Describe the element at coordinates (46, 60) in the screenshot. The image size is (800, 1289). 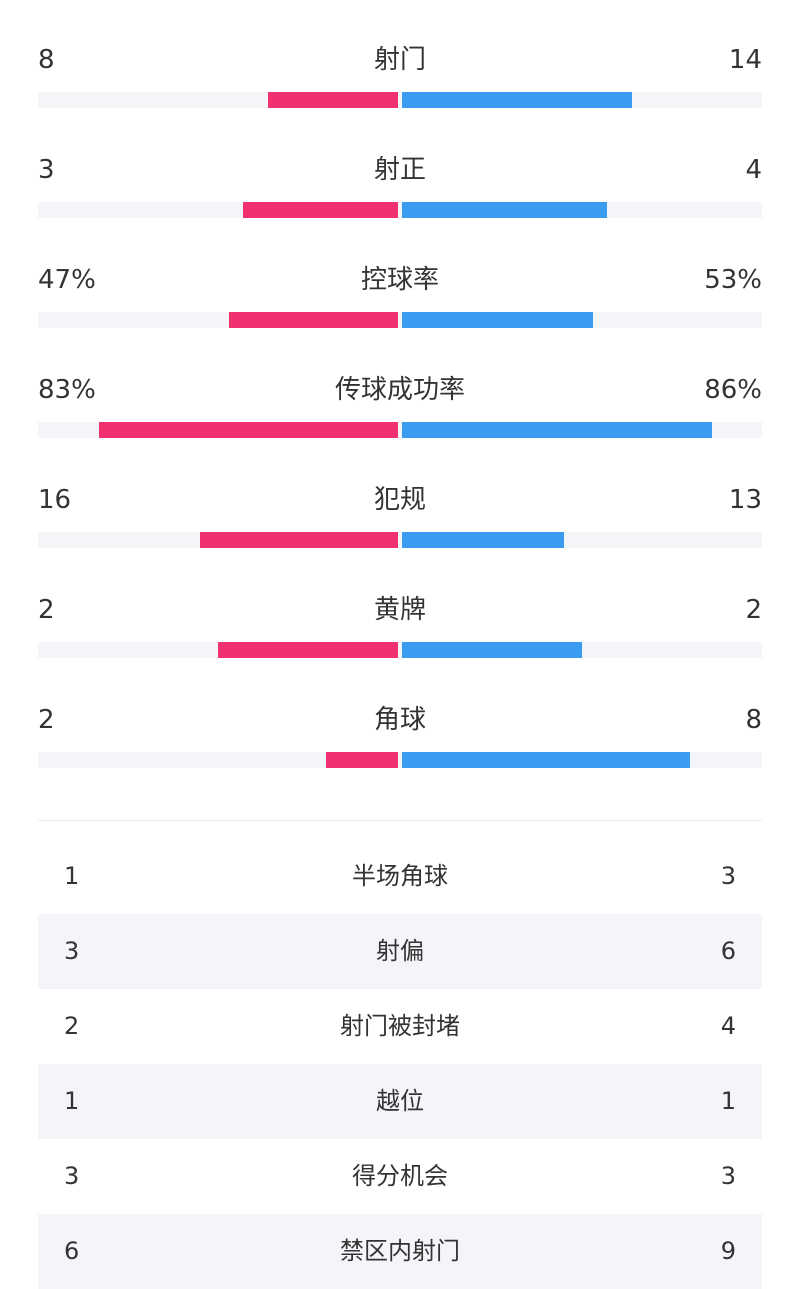
I see `home-value: 8` at that location.